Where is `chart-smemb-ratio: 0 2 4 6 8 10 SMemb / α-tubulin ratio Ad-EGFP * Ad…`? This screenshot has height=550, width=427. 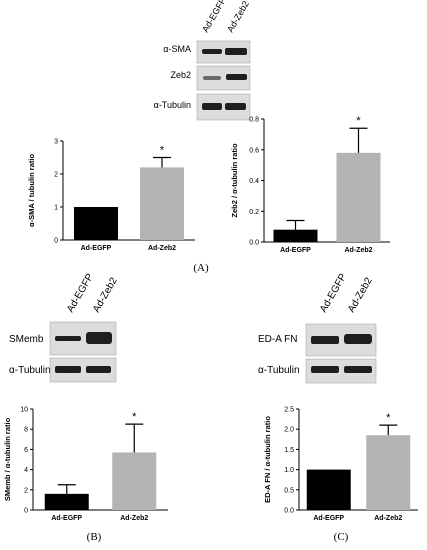 chart-smemb-ratio: 0 2 4 6 8 10 SMemb / α-tubulin ratio Ad-EGFP * Ad… is located at coordinates (85, 464).